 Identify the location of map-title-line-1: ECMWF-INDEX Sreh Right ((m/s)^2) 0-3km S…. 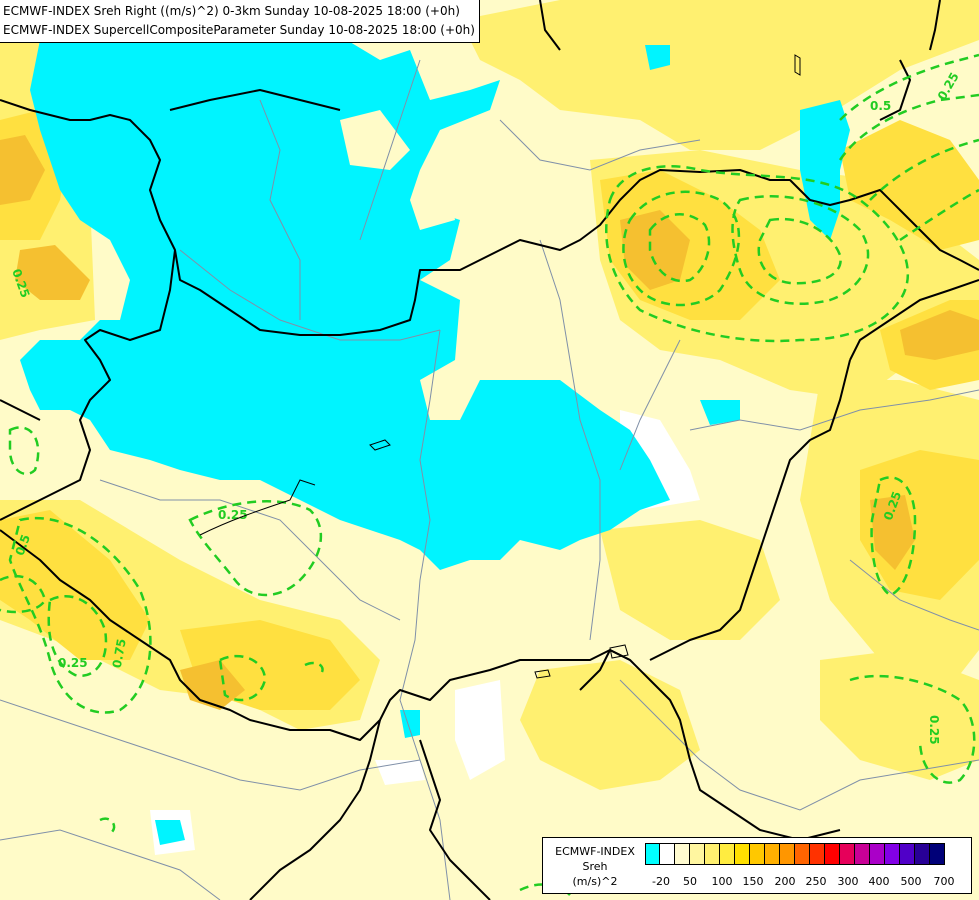
(231, 11).